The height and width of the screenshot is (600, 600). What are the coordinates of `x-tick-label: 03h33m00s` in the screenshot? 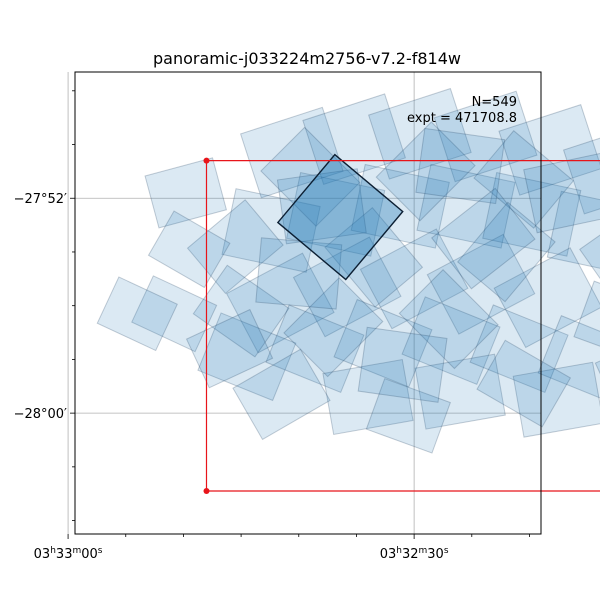 It's located at (68, 554).